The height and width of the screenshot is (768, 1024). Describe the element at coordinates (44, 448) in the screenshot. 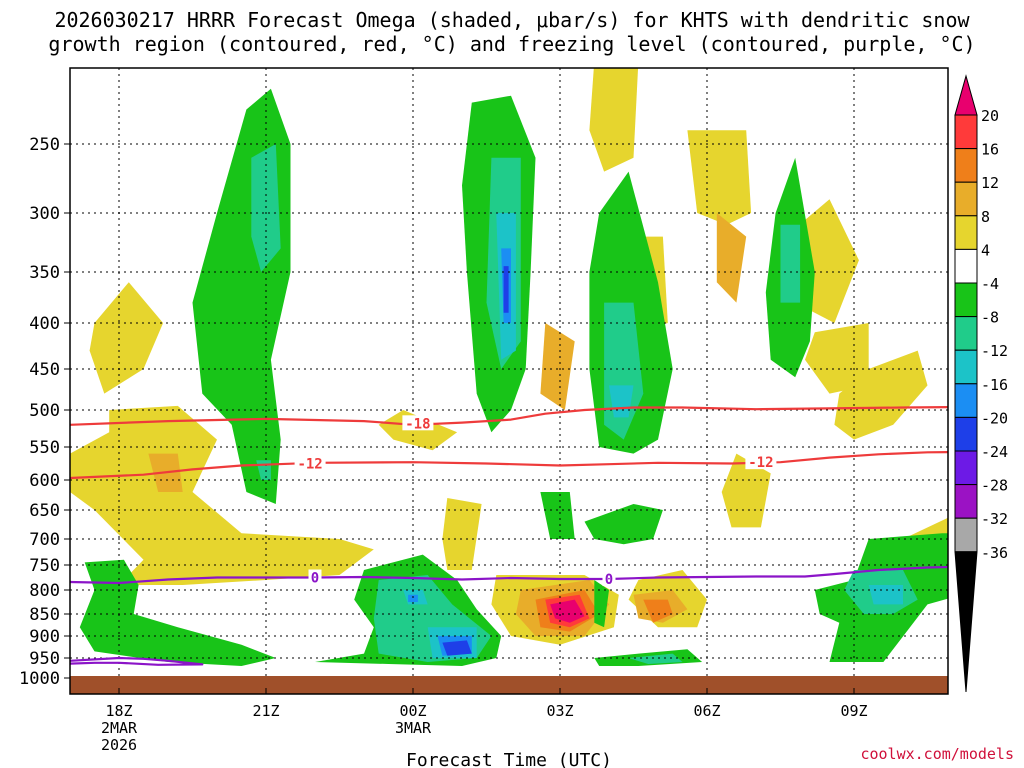

I see `y-tick-label: 550` at that location.